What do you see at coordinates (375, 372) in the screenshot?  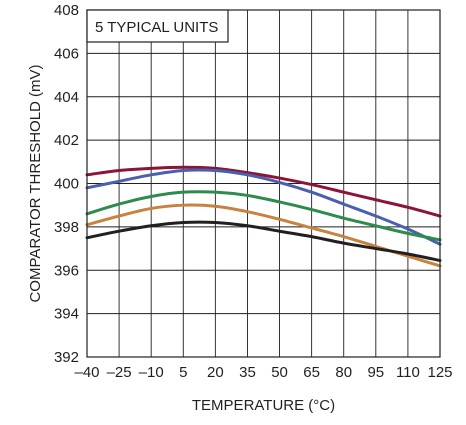 I see `x-tick-label: 95` at bounding box center [375, 372].